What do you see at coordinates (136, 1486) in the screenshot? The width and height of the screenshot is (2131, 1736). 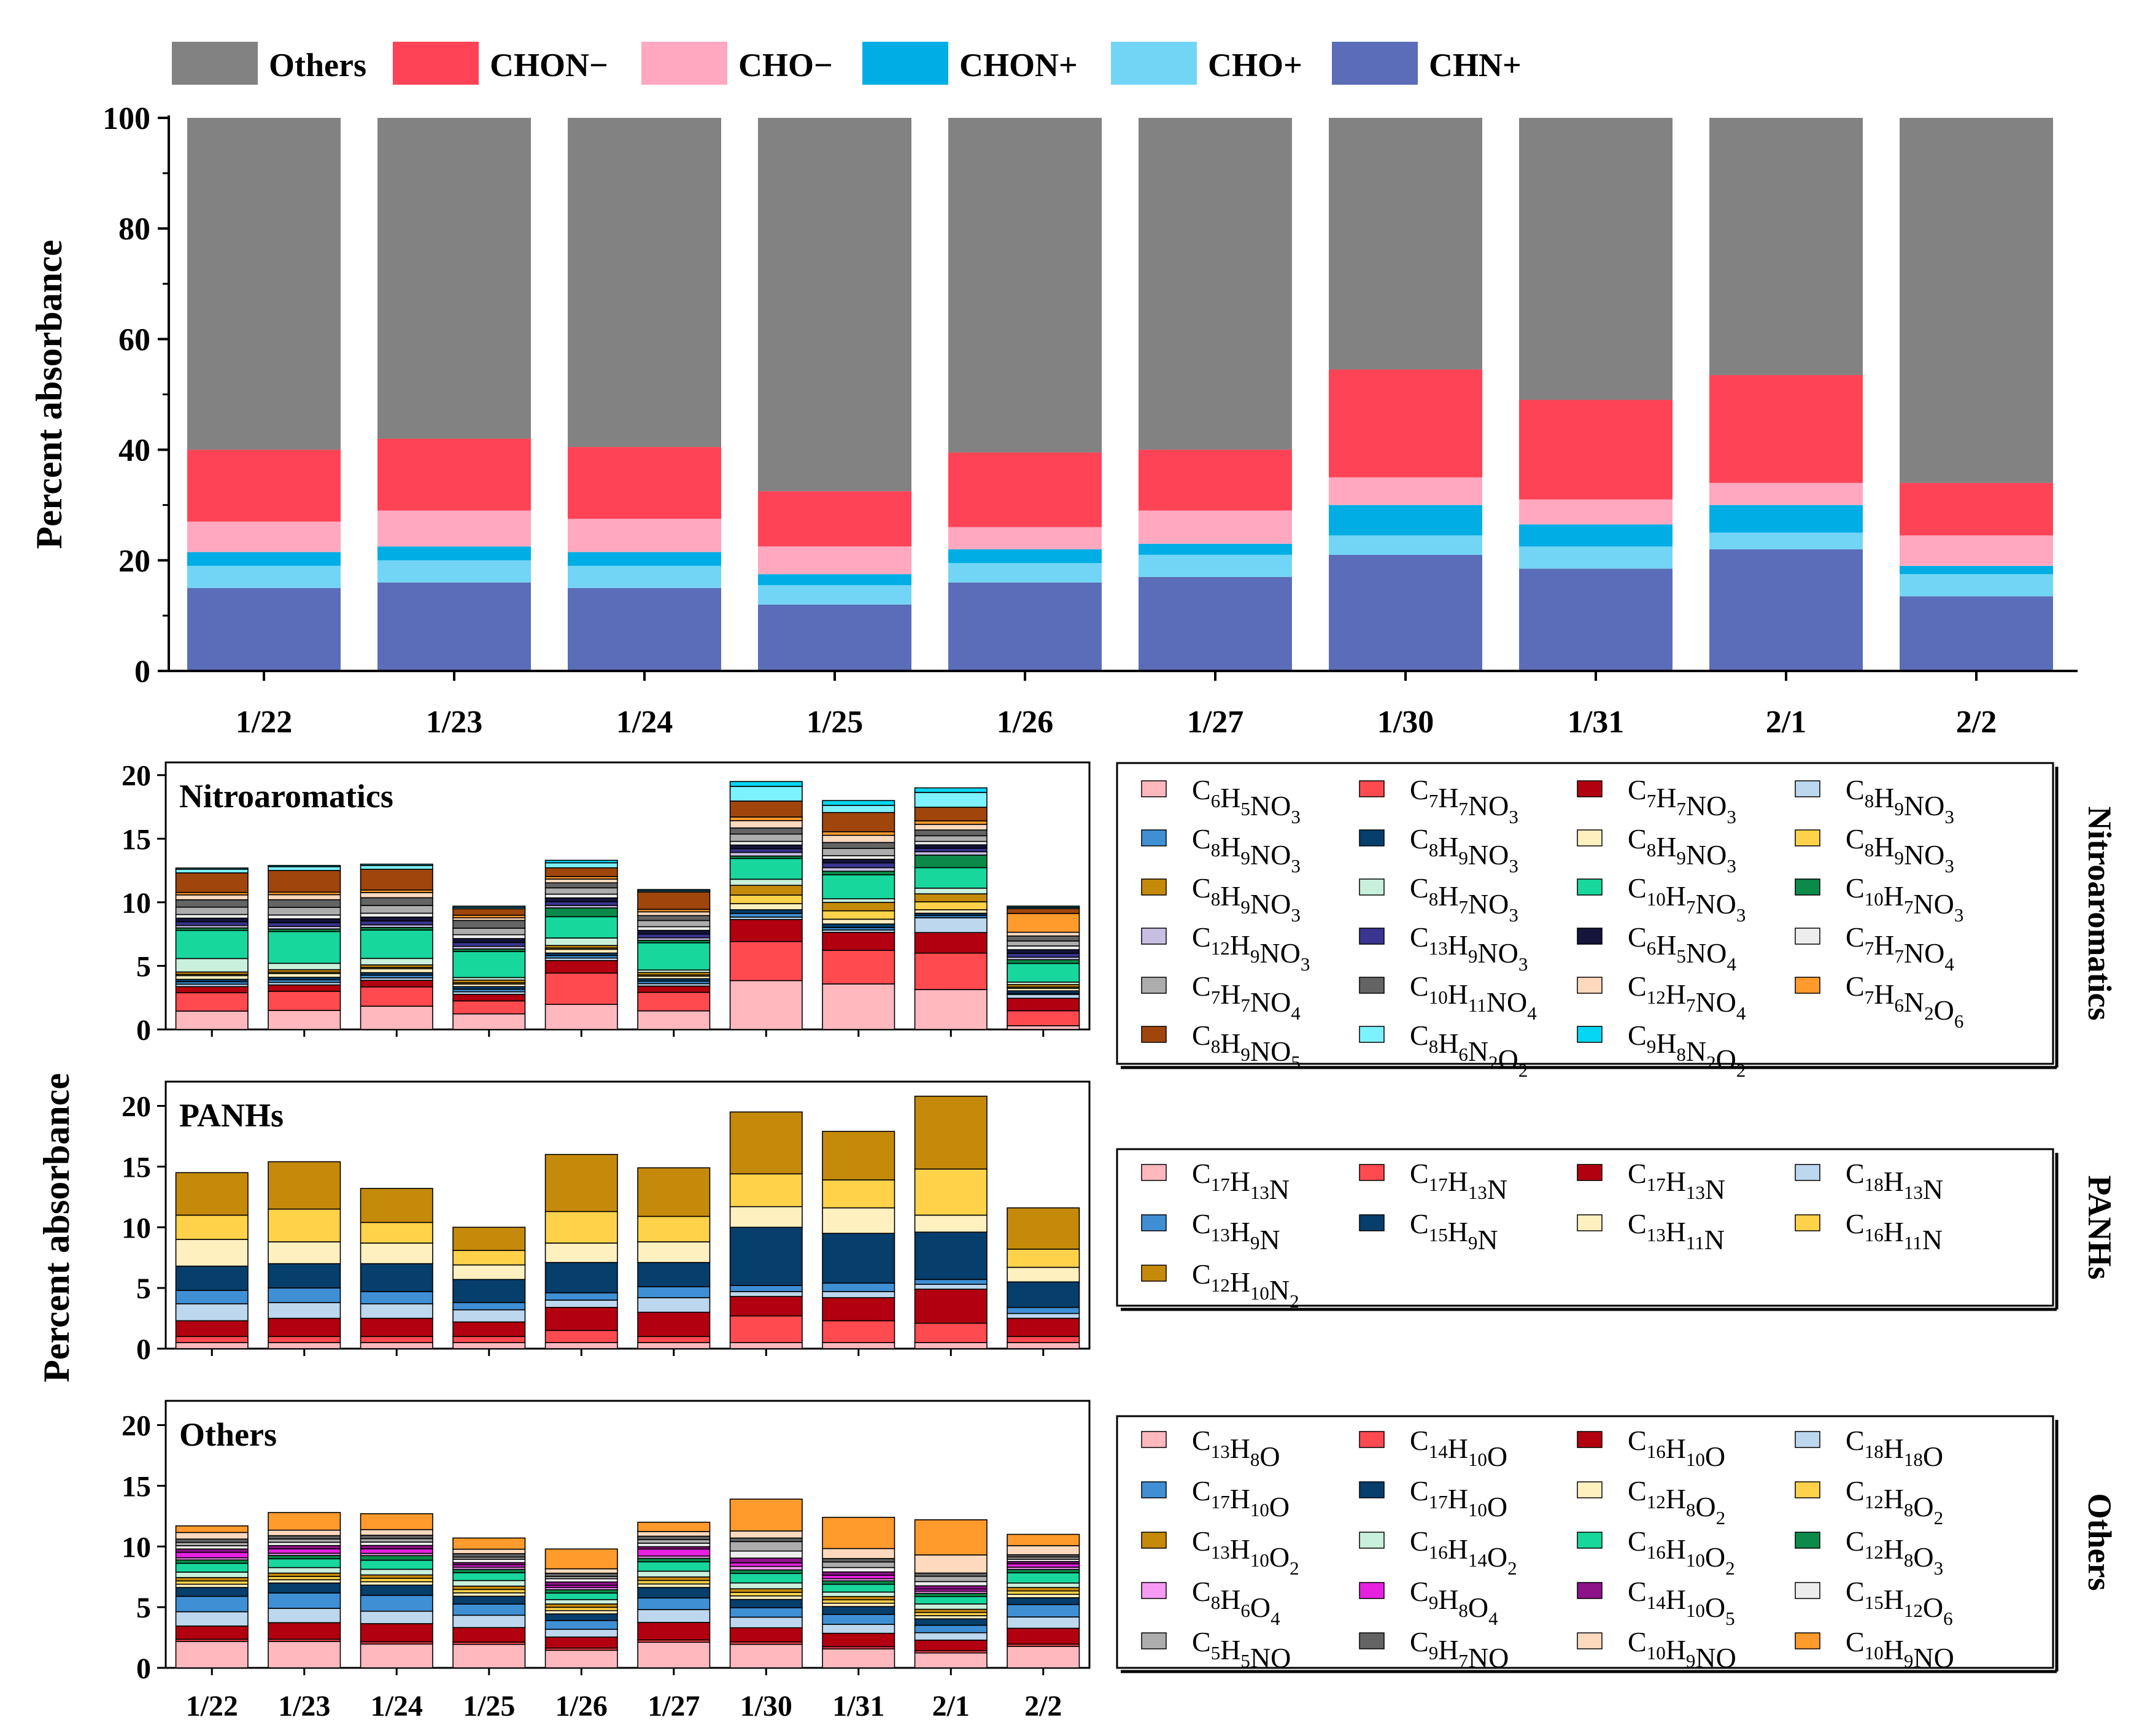 I see `y-tick-label: 15` at bounding box center [136, 1486].